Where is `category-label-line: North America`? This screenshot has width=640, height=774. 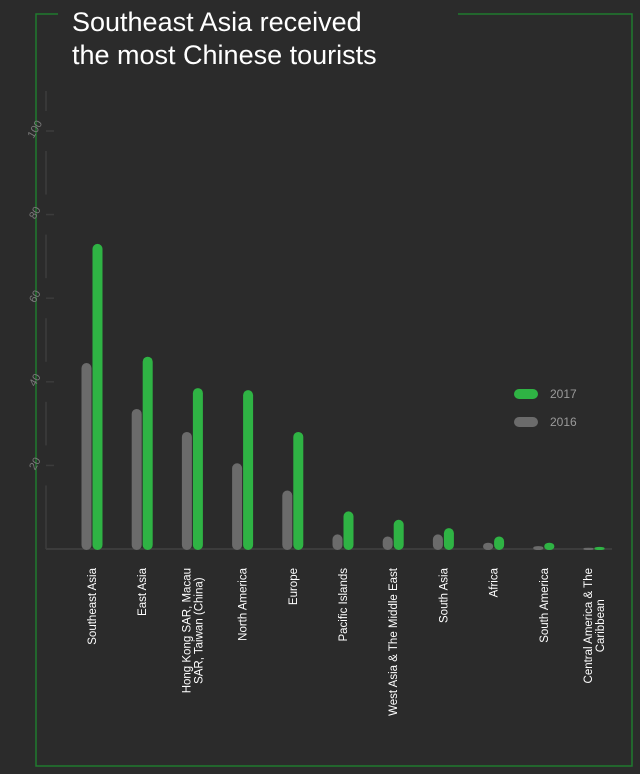
category-label-line: North America is located at coordinates (244, 603).